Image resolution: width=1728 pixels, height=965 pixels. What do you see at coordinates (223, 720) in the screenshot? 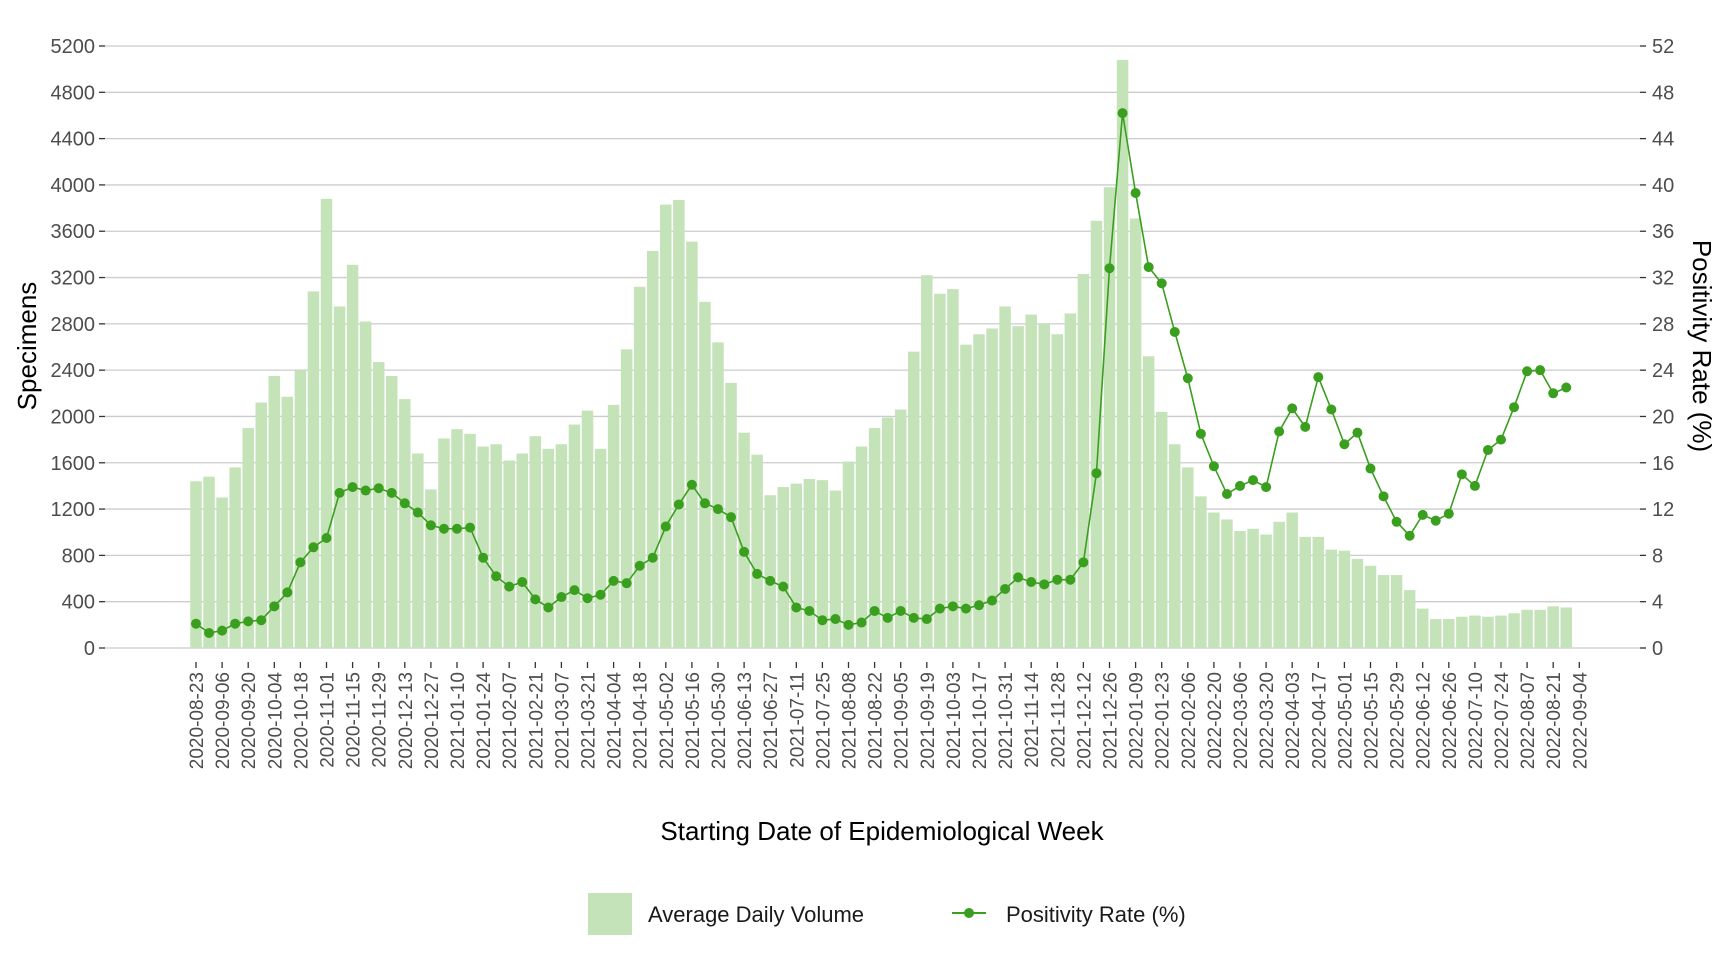
I see `x-tick-label: 2020-09-06` at bounding box center [223, 720].